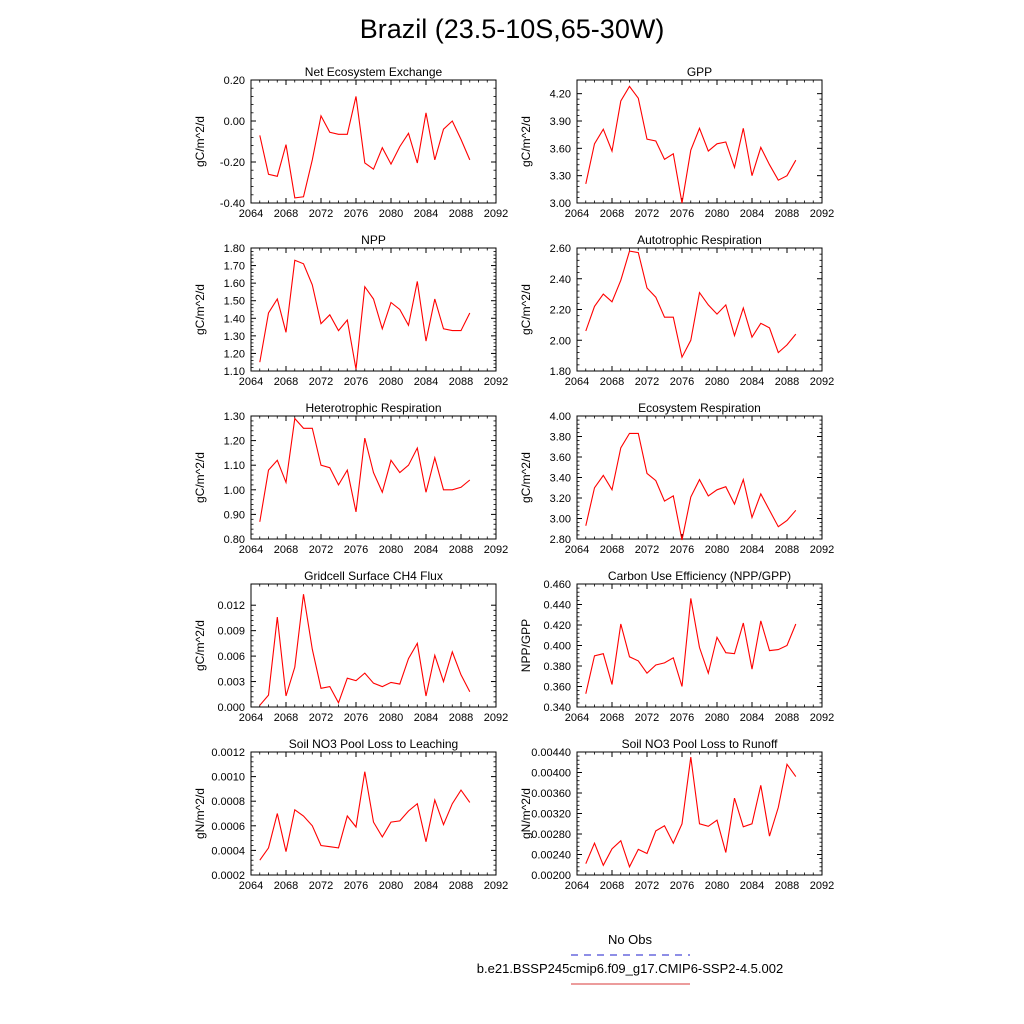  What do you see at coordinates (234, 417) in the screenshot?
I see `y-tick-label: 1.30` at bounding box center [234, 417].